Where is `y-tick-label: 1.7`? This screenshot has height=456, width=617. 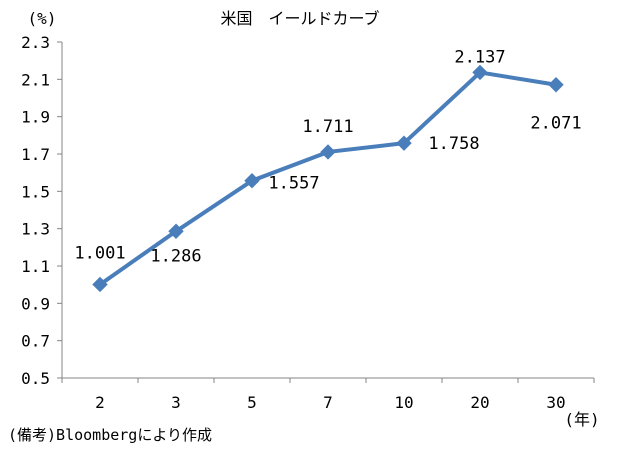 y-tick-label: 1.7 is located at coordinates (35, 154).